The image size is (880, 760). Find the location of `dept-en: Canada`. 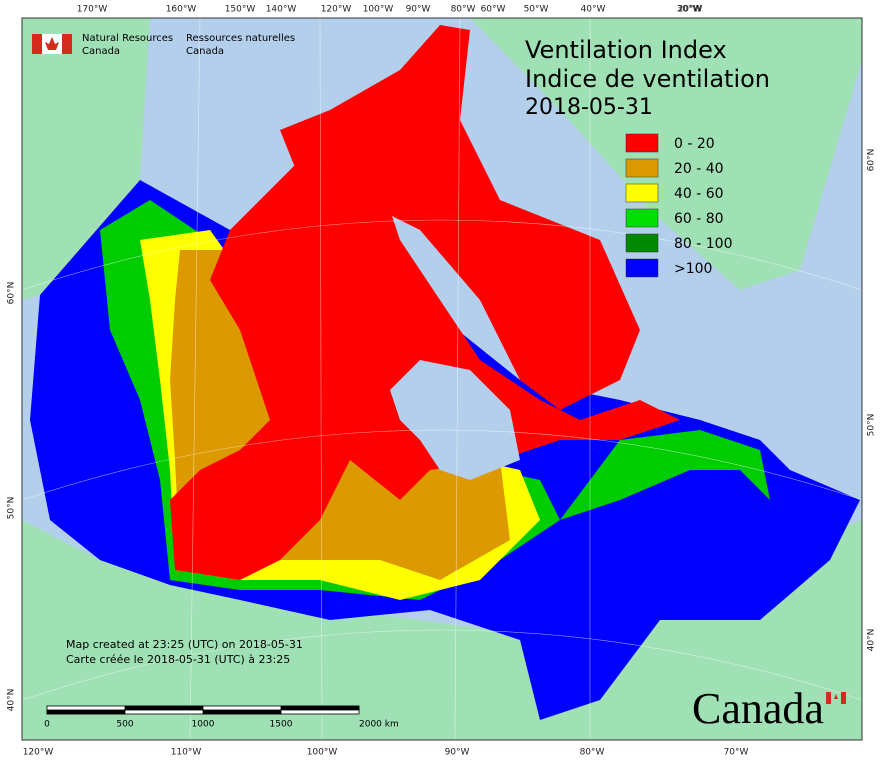

dept-en: Canada is located at coordinates (101, 51).